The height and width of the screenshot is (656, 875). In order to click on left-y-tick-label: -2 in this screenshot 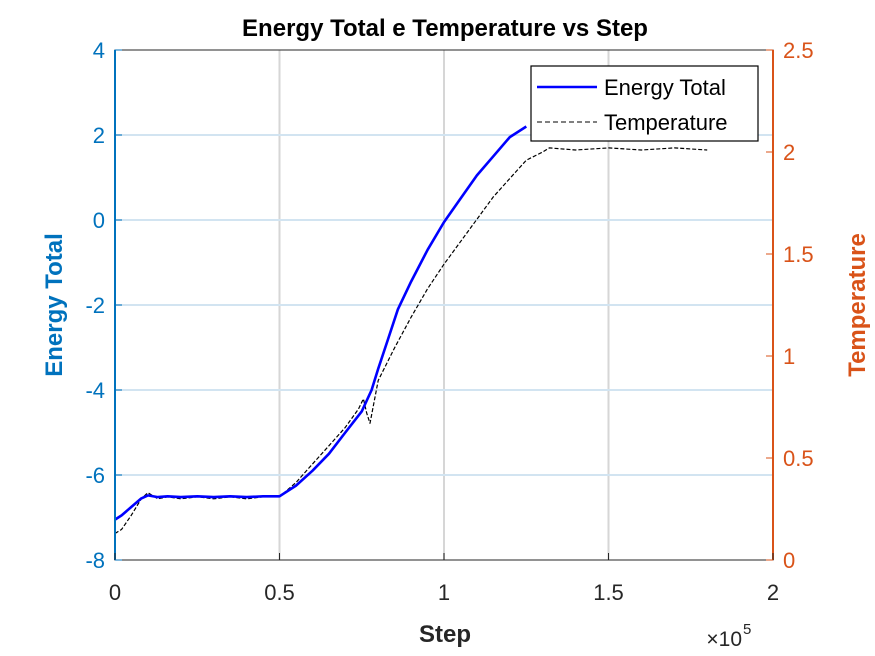, I will do `click(95, 305)`.